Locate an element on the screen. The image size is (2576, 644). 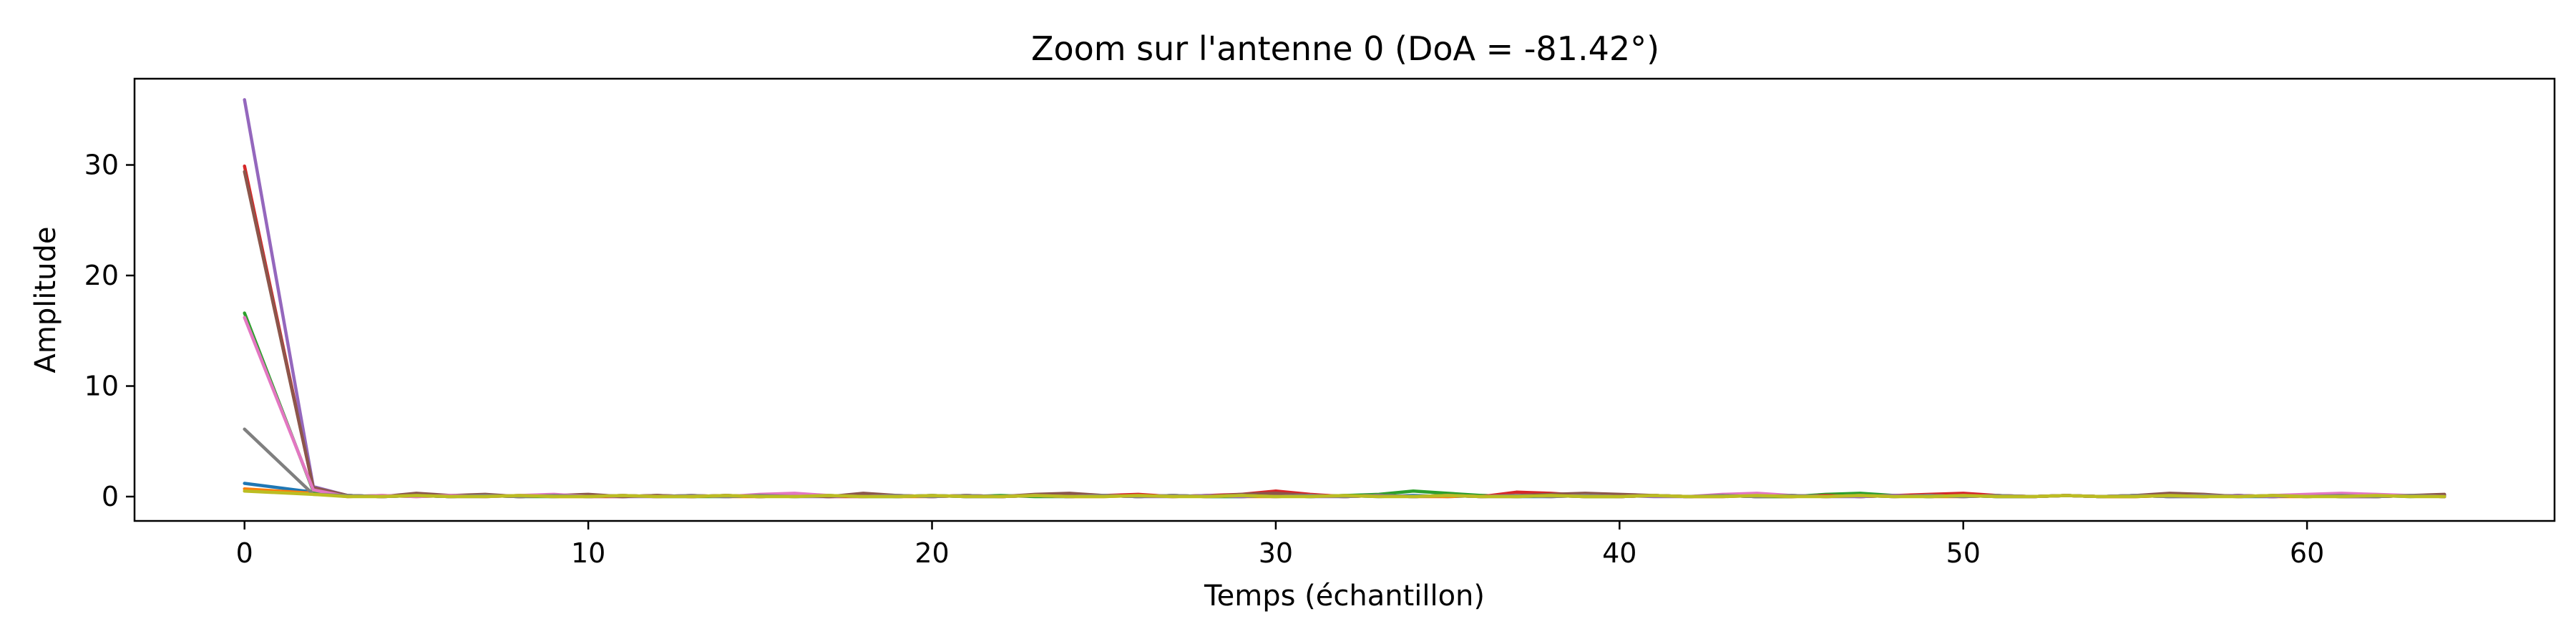
y-axis-label: Amplitude is located at coordinates (45, 300).